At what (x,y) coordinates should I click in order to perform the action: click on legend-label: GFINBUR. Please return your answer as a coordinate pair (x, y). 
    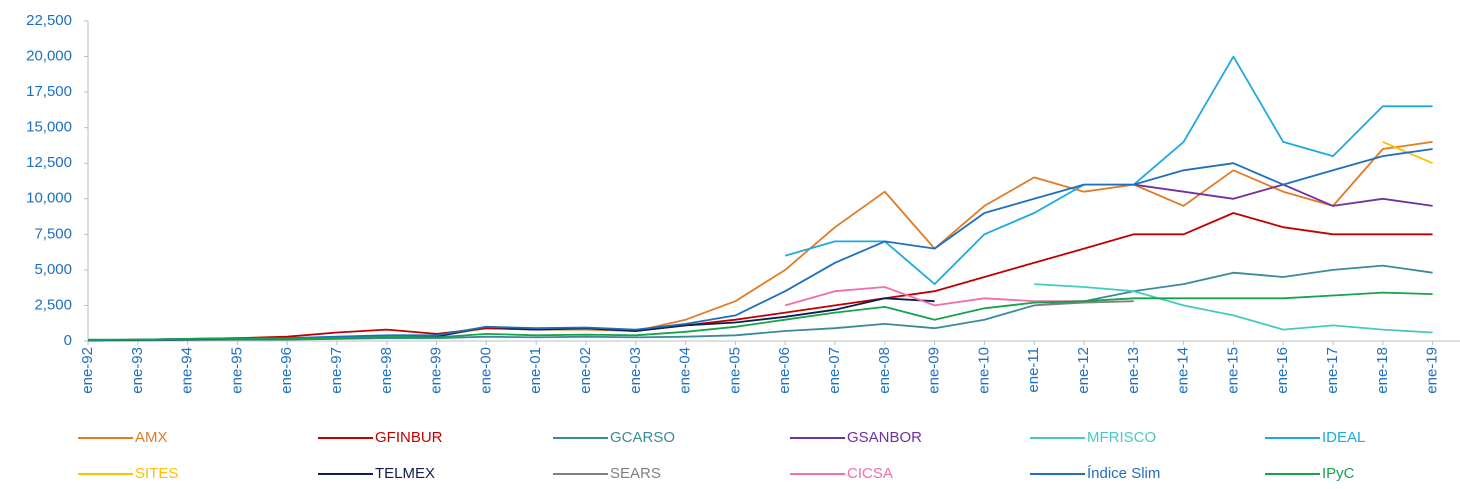
    Looking at the image, I should click on (409, 437).